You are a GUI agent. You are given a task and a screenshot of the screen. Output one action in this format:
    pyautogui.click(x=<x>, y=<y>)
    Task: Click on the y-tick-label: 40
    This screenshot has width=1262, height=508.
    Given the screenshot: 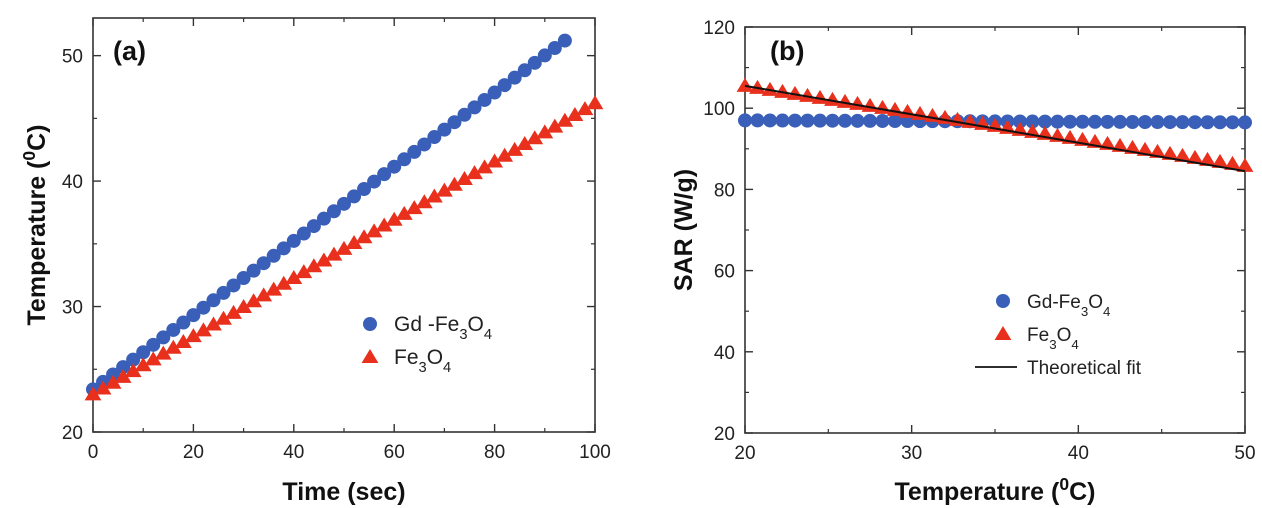 What is the action you would take?
    pyautogui.click(x=72, y=182)
    